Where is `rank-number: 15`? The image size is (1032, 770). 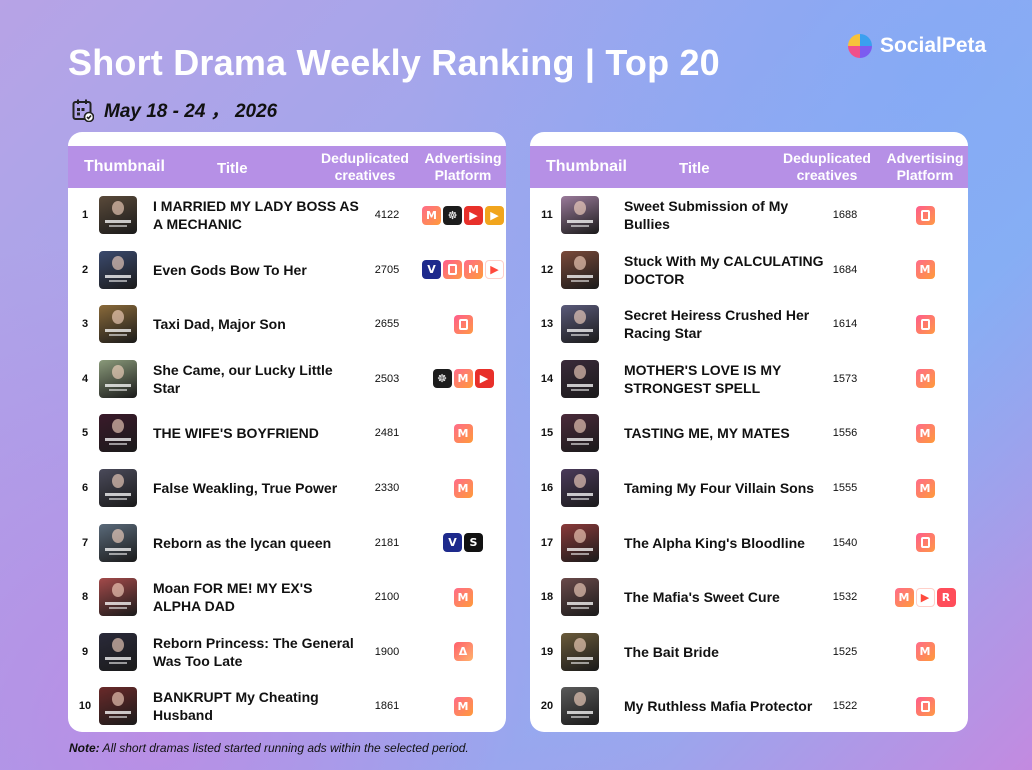
rank-number: 15 is located at coordinates (547, 433).